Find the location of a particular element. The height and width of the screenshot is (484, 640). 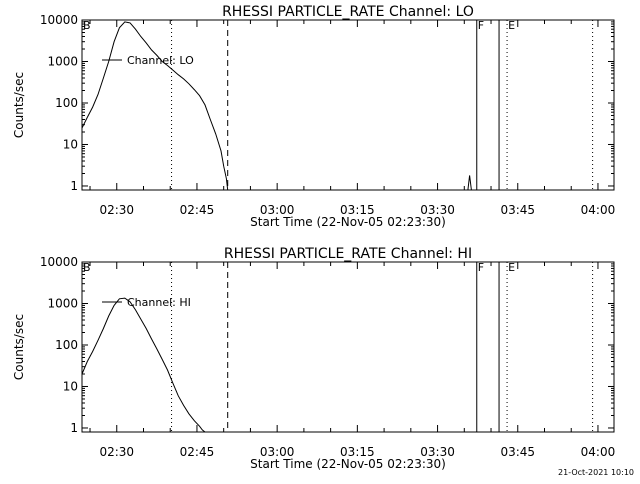

panel1-x-tick-label: 02:30 is located at coordinates (116, 210).